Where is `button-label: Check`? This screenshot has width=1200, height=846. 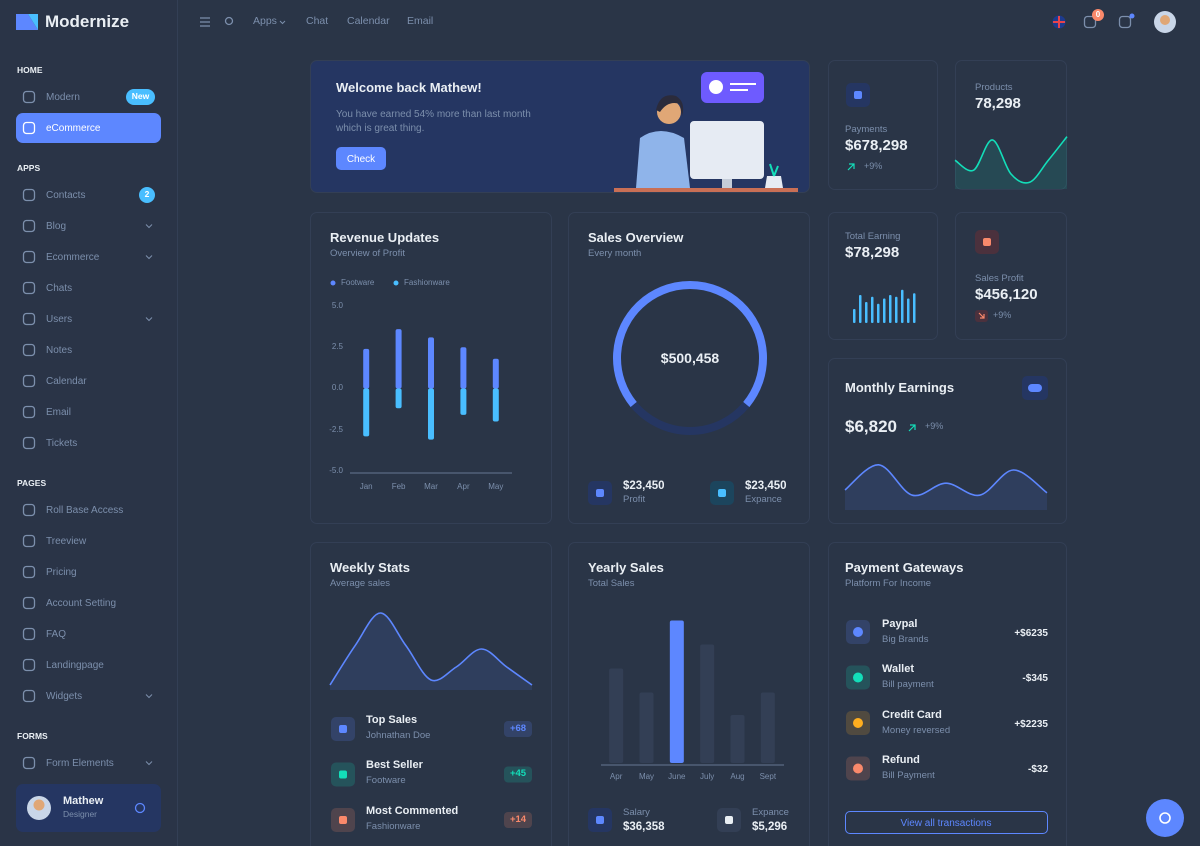
button-label: Check is located at coordinates (361, 159).